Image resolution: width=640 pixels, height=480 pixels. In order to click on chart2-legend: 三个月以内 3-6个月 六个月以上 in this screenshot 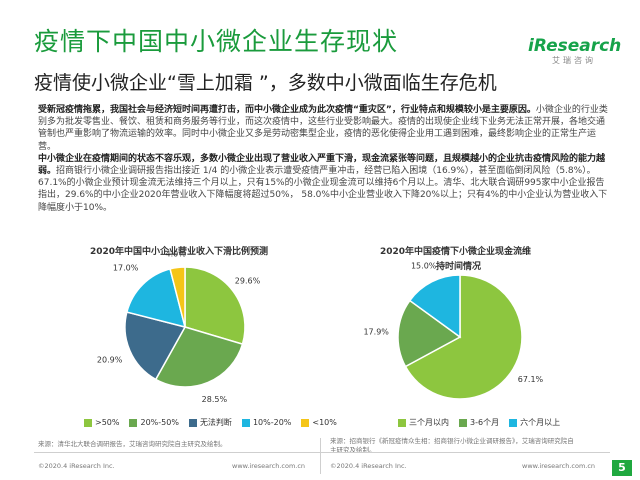, I will do `click(479, 422)`.